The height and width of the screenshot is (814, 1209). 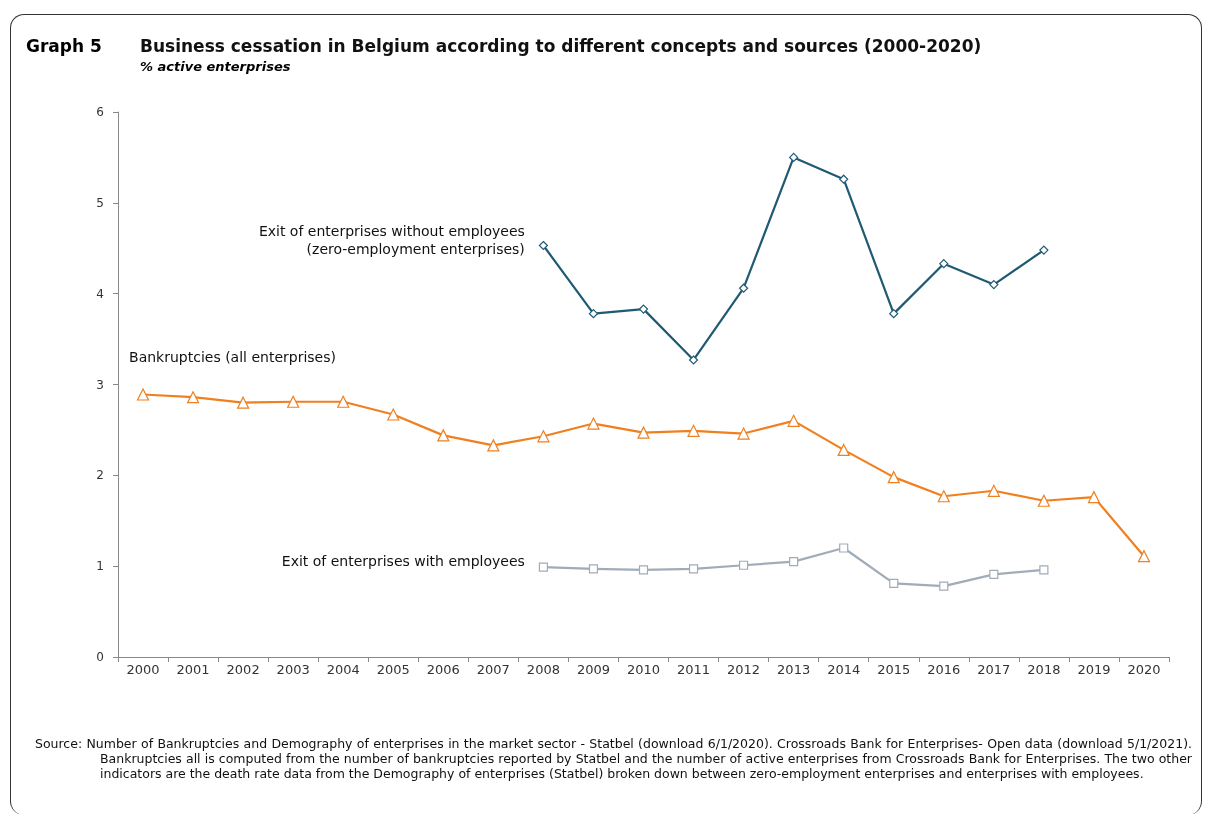 I want to click on y-tick-label: 6, so click(x=100, y=112).